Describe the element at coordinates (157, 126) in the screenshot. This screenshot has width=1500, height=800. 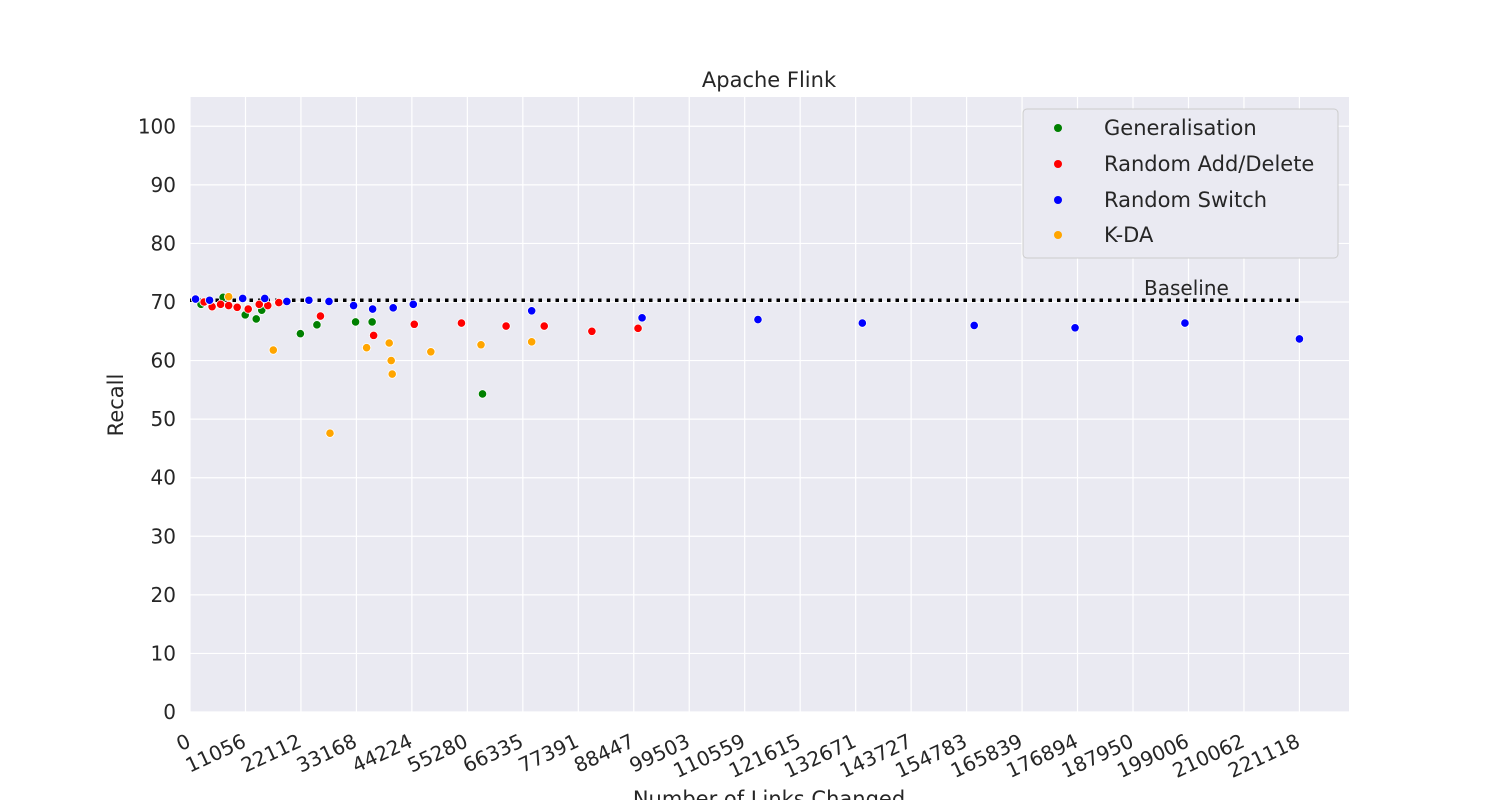
I see `y-tick-label: 100` at that location.